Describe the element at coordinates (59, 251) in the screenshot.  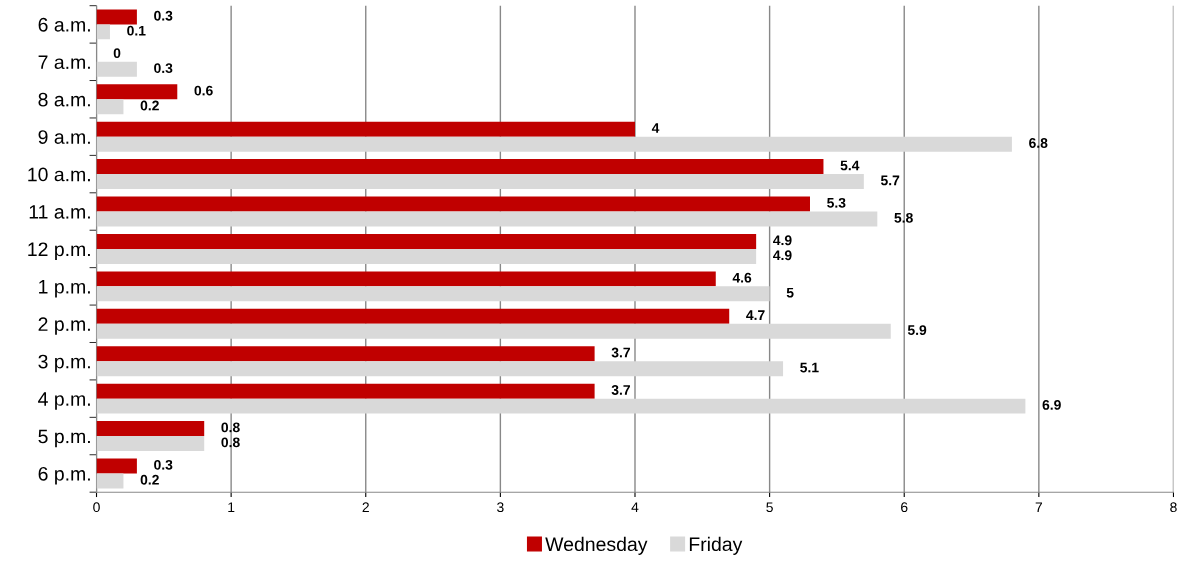
I see `y-tick-label: 12 p.m.` at that location.